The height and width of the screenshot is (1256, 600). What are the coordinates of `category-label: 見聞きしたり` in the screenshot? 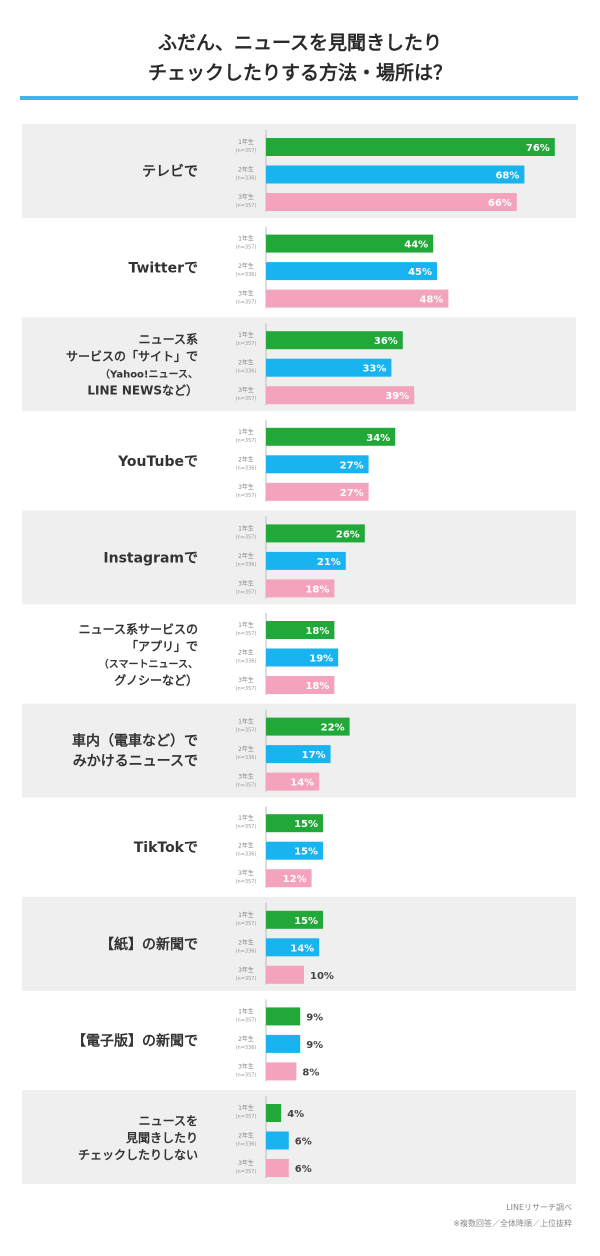 It's located at (161, 1137).